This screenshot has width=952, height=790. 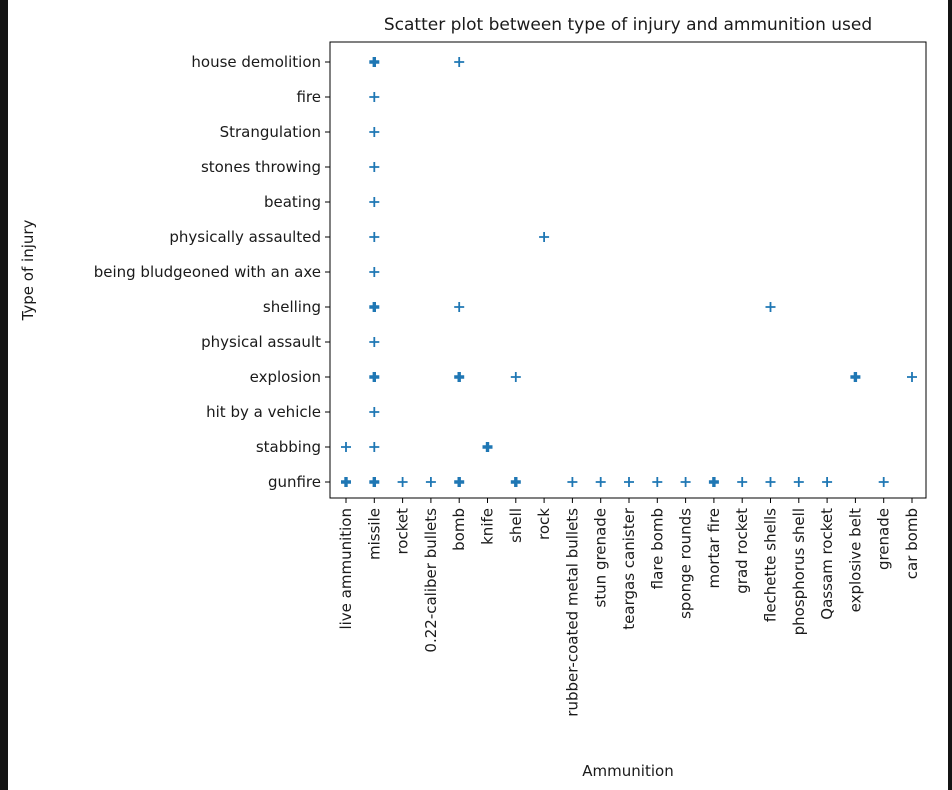 I want to click on y-tick-label-gunfire: gunfire, so click(x=294, y=482).